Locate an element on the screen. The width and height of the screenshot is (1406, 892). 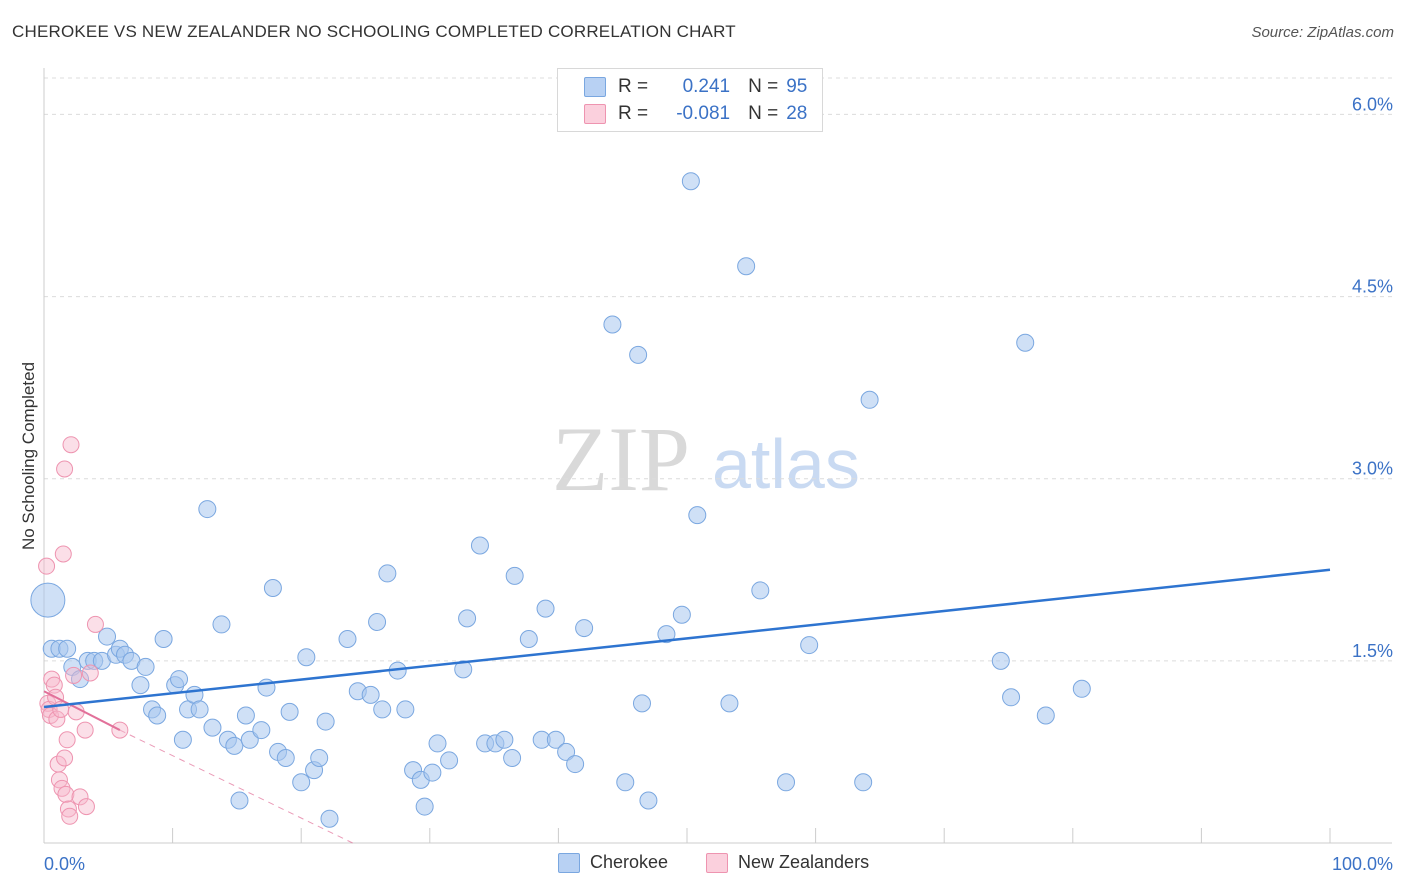
cherokee-legend-label: Cherokee is located at coordinates (629, 862).